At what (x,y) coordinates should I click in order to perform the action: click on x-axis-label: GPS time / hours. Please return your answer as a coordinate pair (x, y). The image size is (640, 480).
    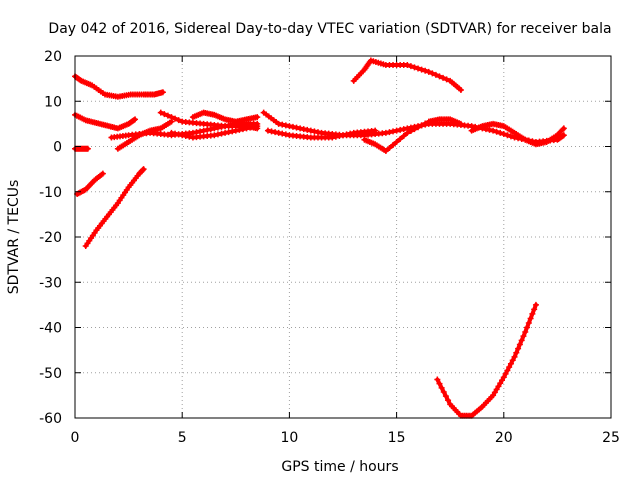
    Looking at the image, I should click on (339, 467).